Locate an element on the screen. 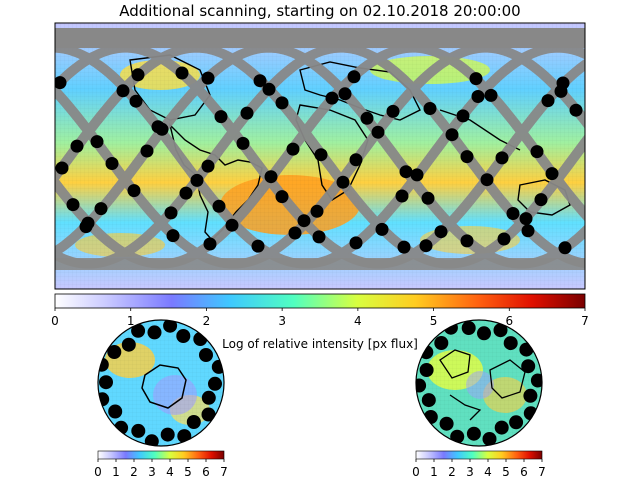 This screenshot has height=480, width=640. main-colorbar-tick-label: 1 is located at coordinates (131, 321).